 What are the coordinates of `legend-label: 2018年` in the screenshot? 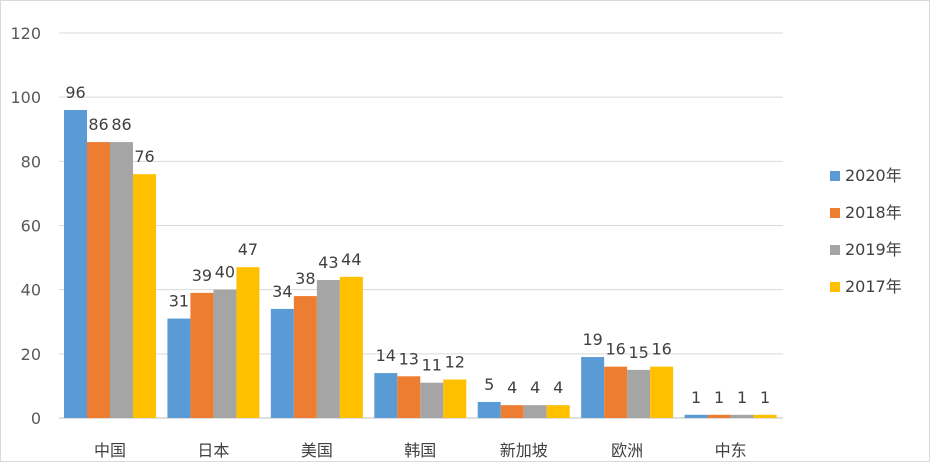 It's located at (873, 212).